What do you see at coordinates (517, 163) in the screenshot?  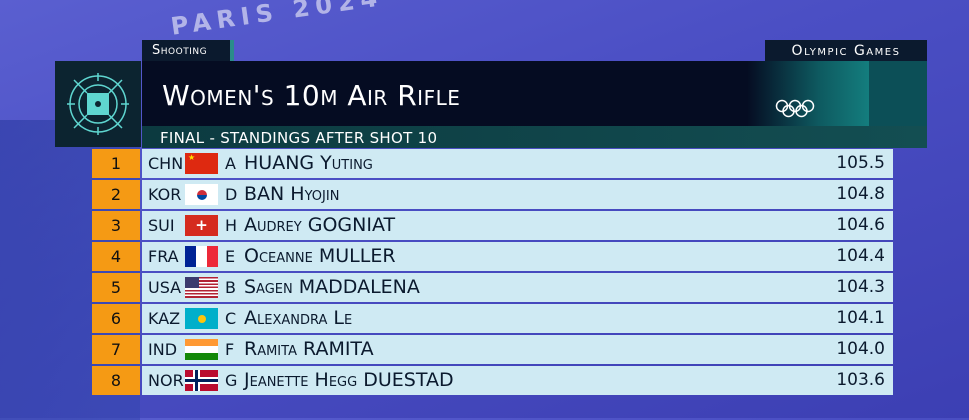 I see `athlete-bar: CHN ★ A HUANG Yuting 105.5` at bounding box center [517, 163].